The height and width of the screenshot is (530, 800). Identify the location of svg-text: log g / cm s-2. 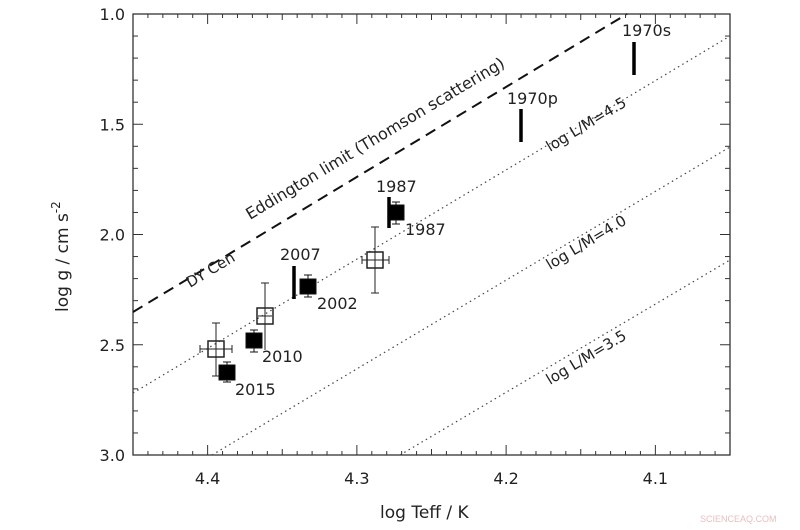
(61, 256).